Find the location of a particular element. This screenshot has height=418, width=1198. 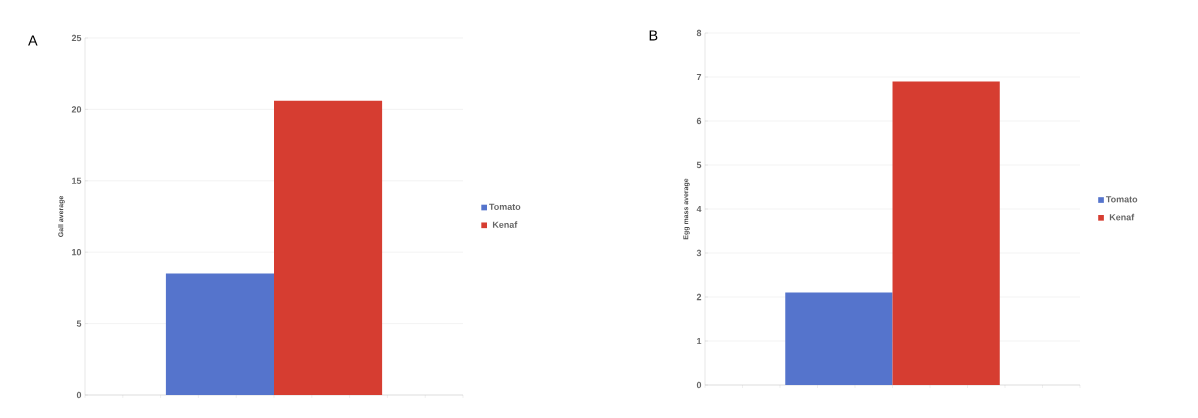

y-tick-label: 2 is located at coordinates (699, 297).